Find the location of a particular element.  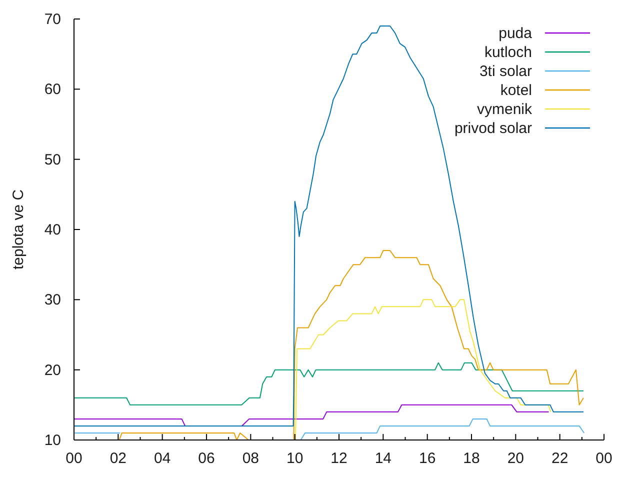

y-tick-label: 30 is located at coordinates (52, 300).